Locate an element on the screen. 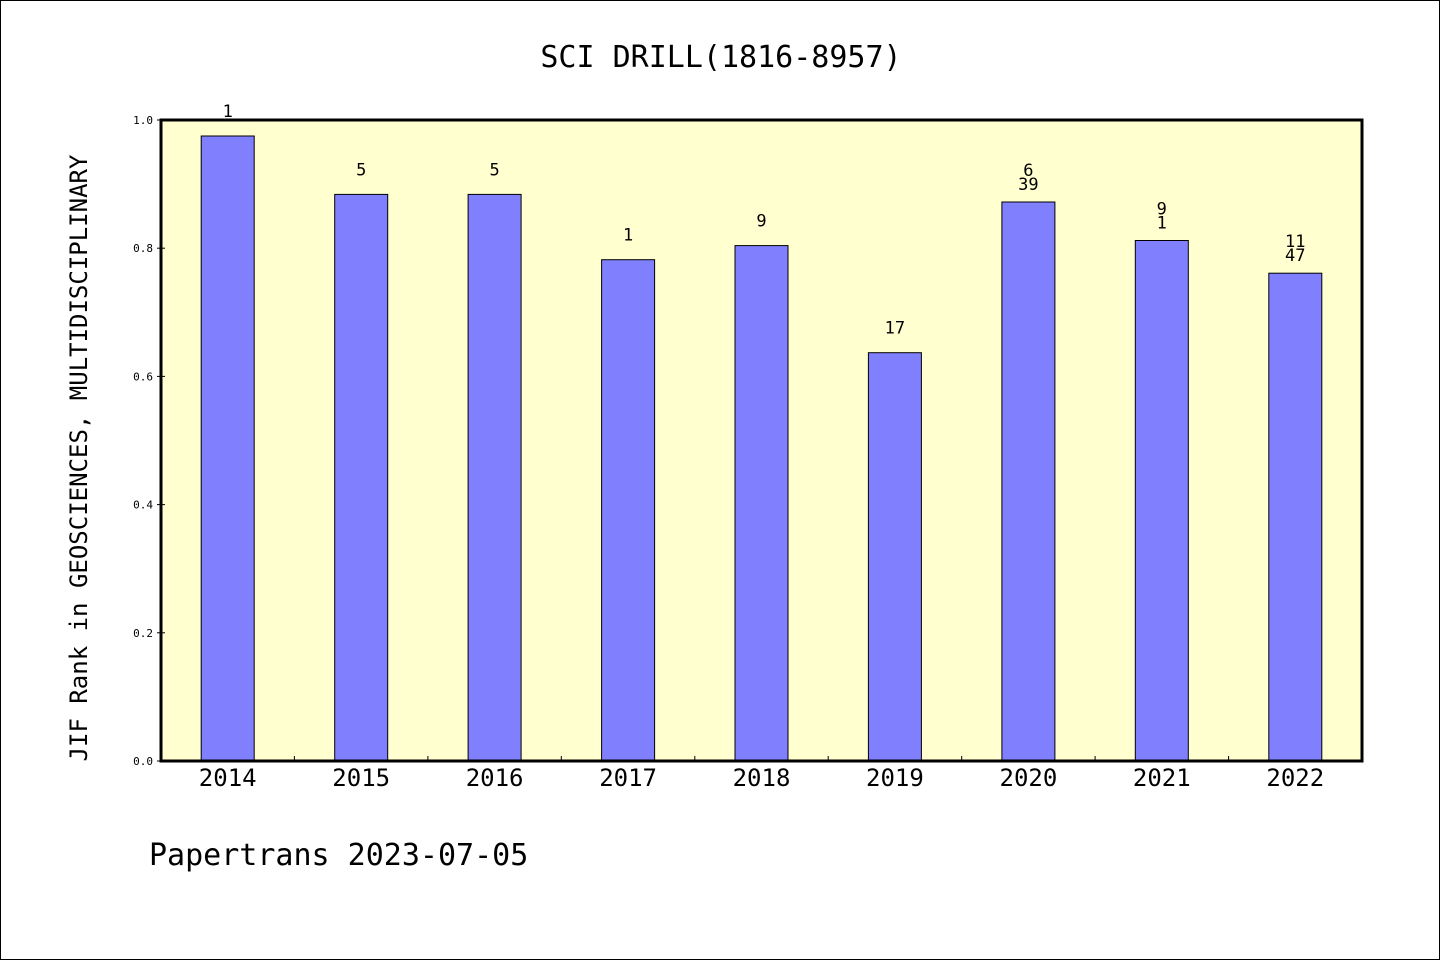 This screenshot has height=964, width=1440. bar-label-2019: 17 is located at coordinates (895, 329).